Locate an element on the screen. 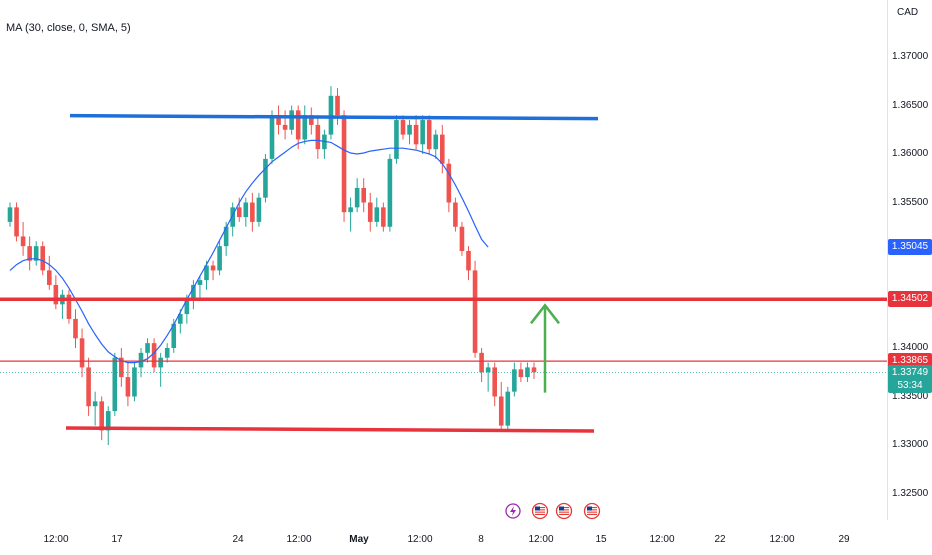 This screenshot has width=932, height=555. flag-canton is located at coordinates (589, 508).